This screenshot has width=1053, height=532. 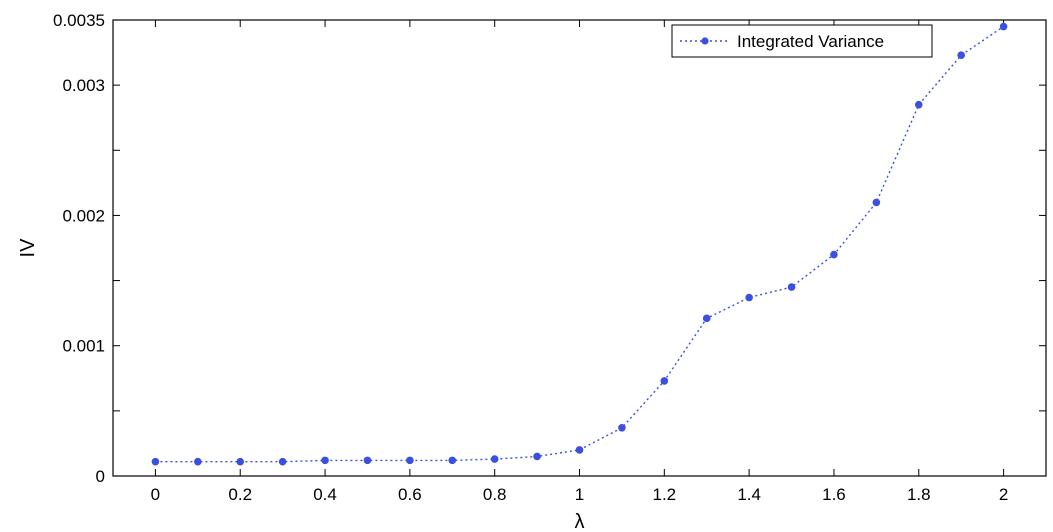 What do you see at coordinates (28, 248) in the screenshot?
I see `y-axis-label: IV` at bounding box center [28, 248].